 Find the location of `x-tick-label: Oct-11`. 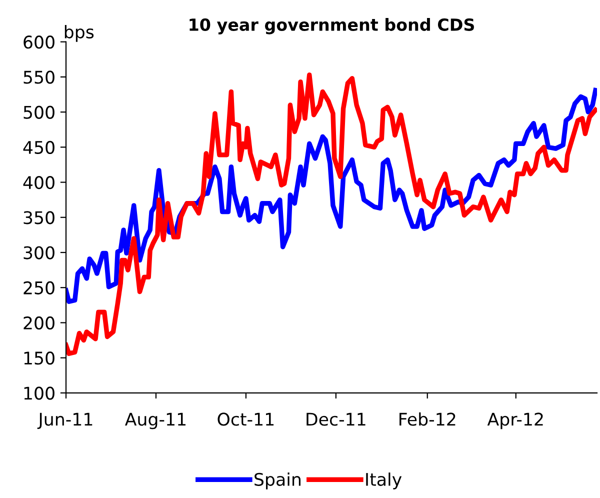

x-tick-label: Oct-11 is located at coordinates (246, 419).